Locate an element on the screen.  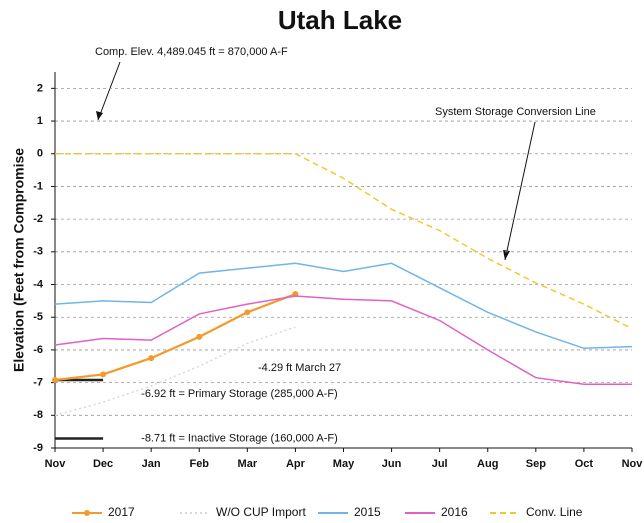
legend-label: 2016 is located at coordinates (454, 512).